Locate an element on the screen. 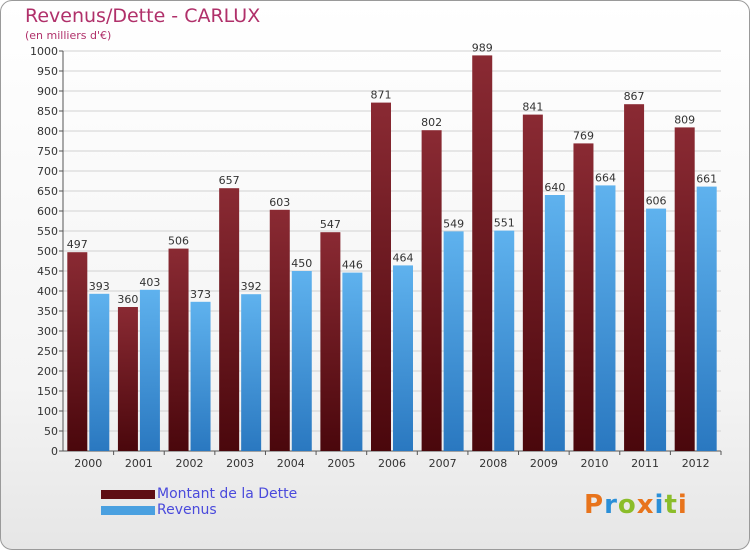 The height and width of the screenshot is (550, 750). data-label-dette: 360 is located at coordinates (127, 299).